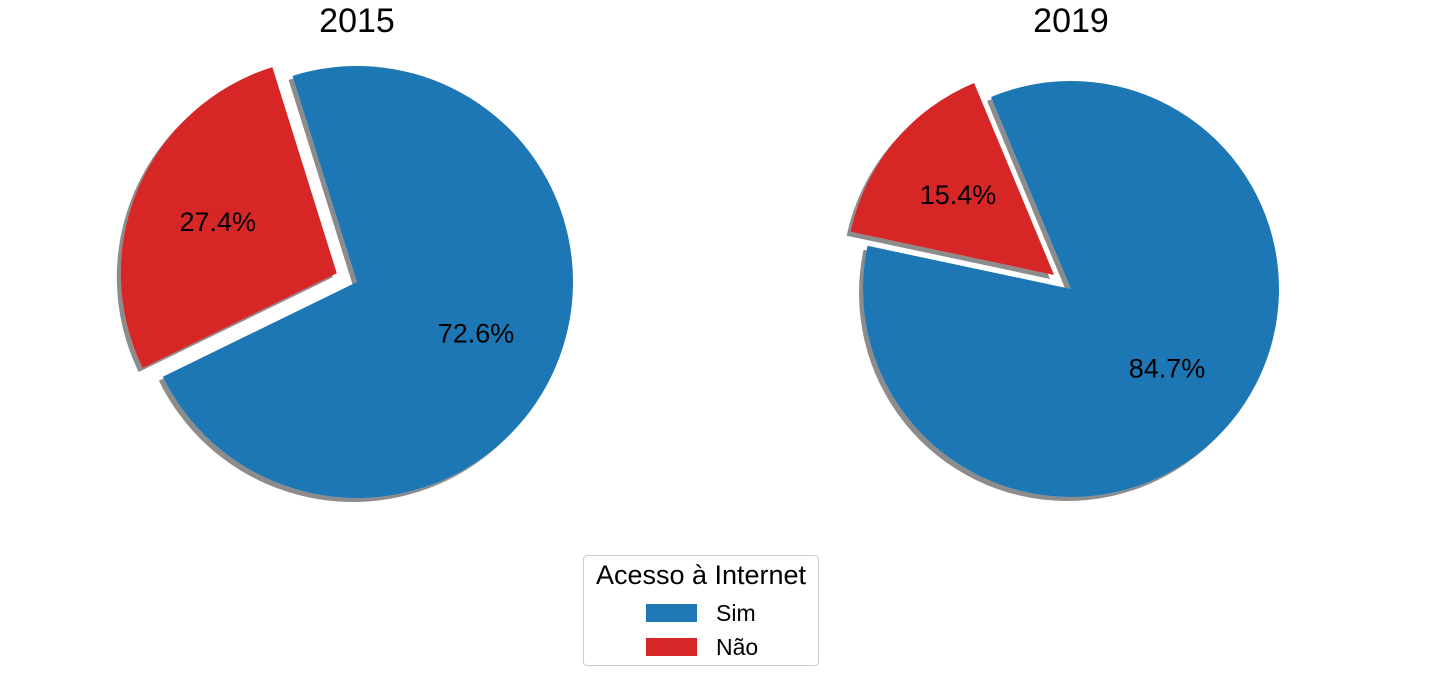 This screenshot has height=680, width=1432. I want to click on legend-title: Acesso à Internet, so click(701, 575).